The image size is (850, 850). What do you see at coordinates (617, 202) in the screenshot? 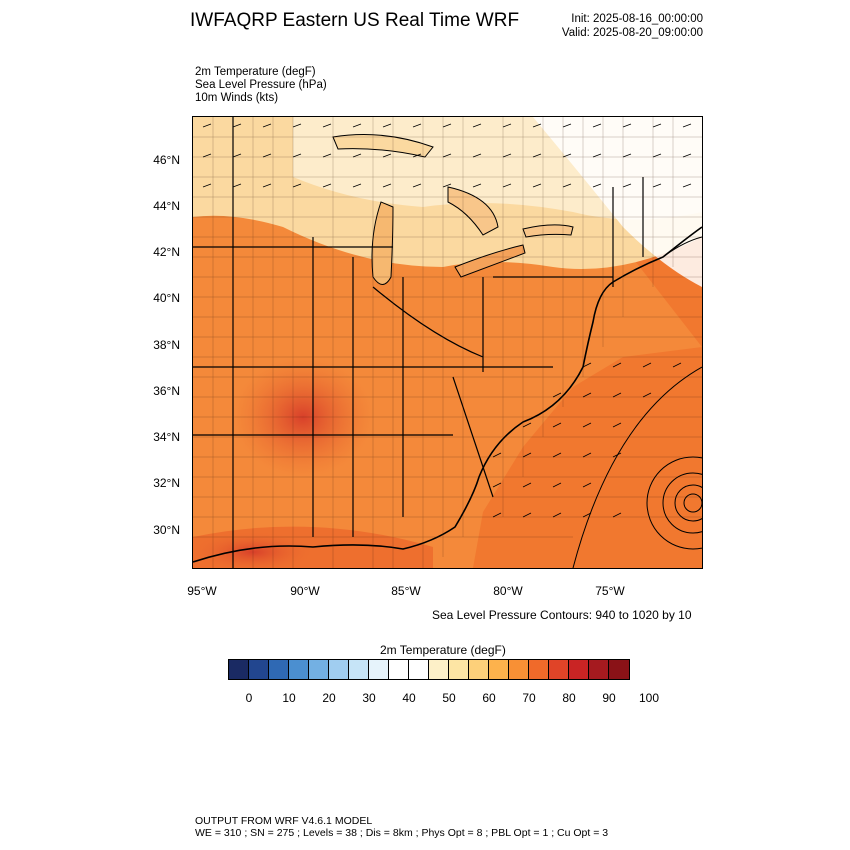
I see `new-england-cool` at bounding box center [617, 202].